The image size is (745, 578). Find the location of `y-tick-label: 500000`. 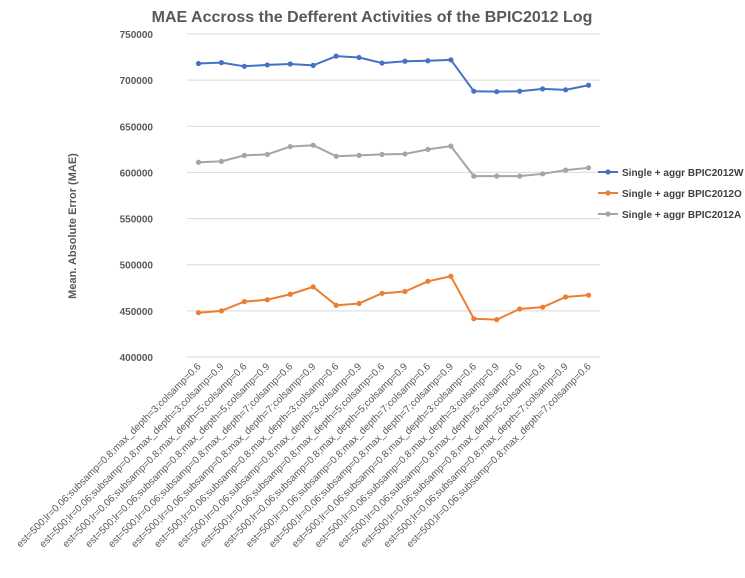

y-tick-label: 500000 is located at coordinates (137, 266).